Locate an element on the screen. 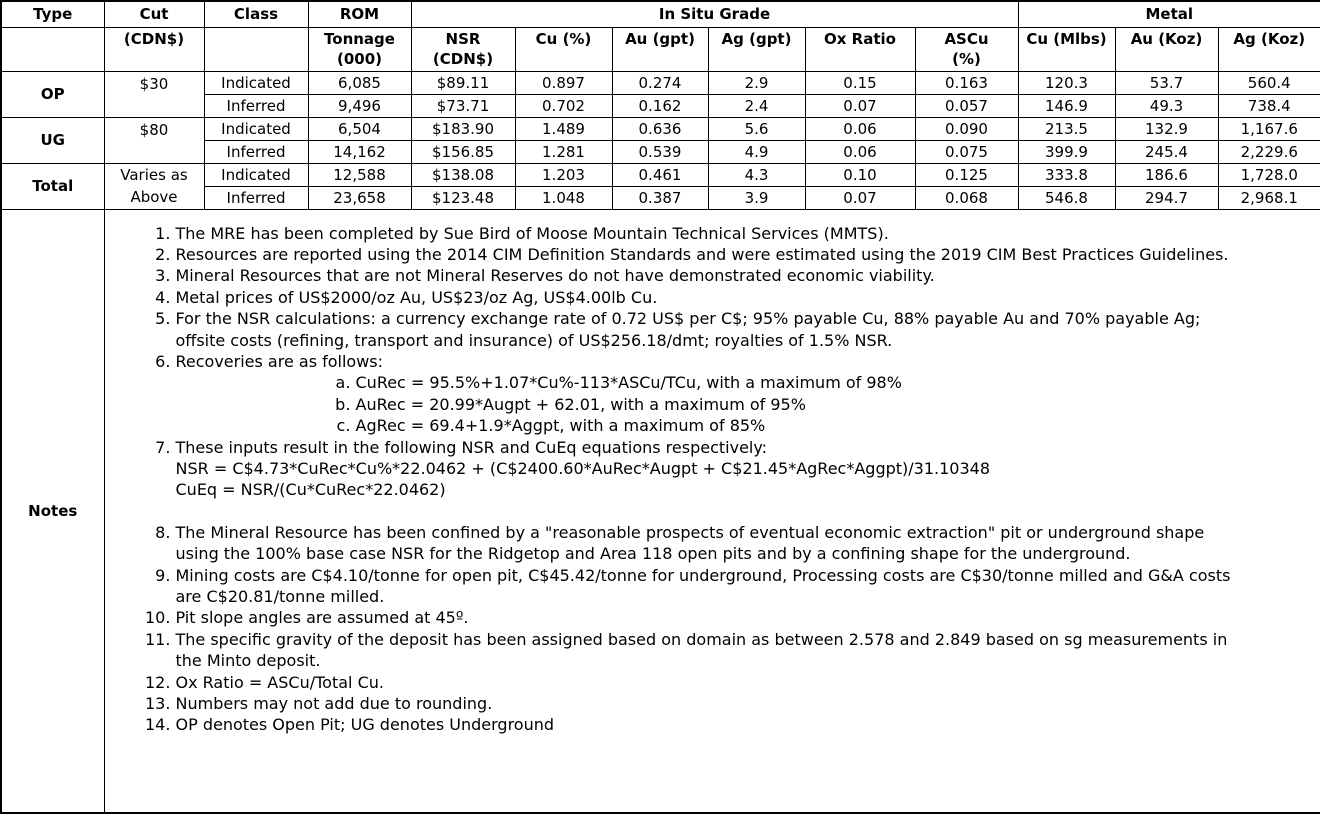 The width and height of the screenshot is (1320, 818). cell-nsr: $73.71 is located at coordinates (463, 105).